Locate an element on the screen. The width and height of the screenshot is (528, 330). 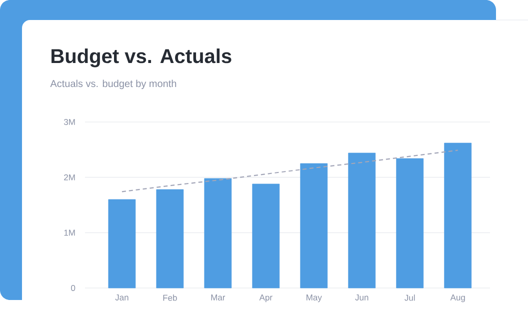
chart-title: Budget vs. Actuals is located at coordinates (142, 58).